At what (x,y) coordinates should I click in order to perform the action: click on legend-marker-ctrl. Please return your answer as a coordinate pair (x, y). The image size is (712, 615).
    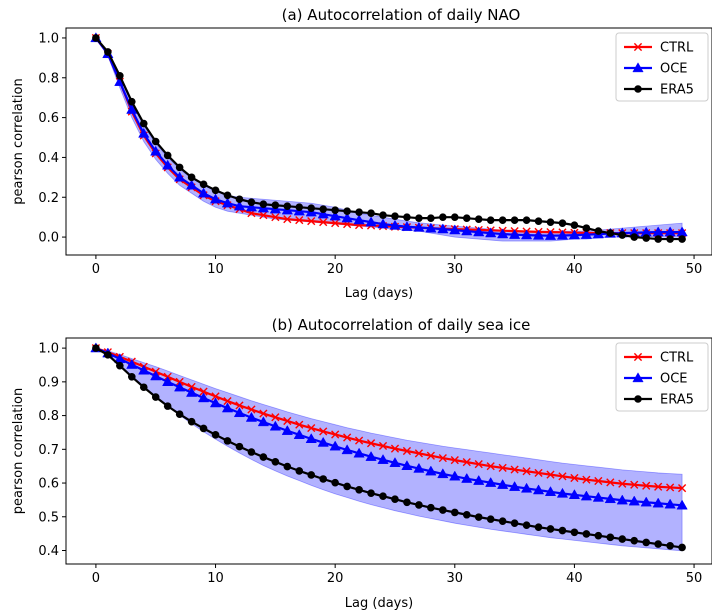
    Looking at the image, I should click on (638, 357).